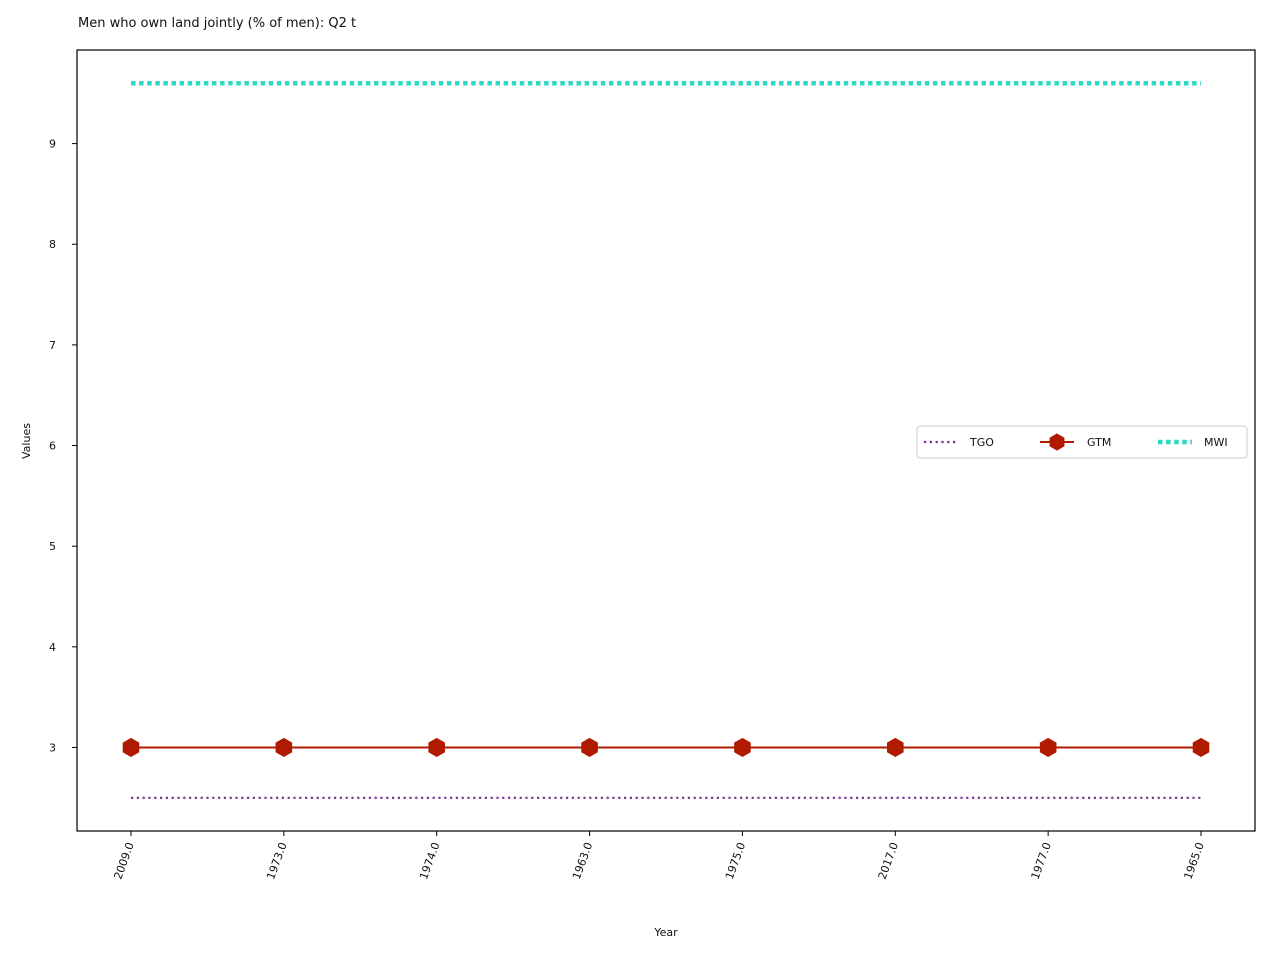 The image size is (1280, 960). I want to click on x-tick-label: 2009.0, so click(123, 861).